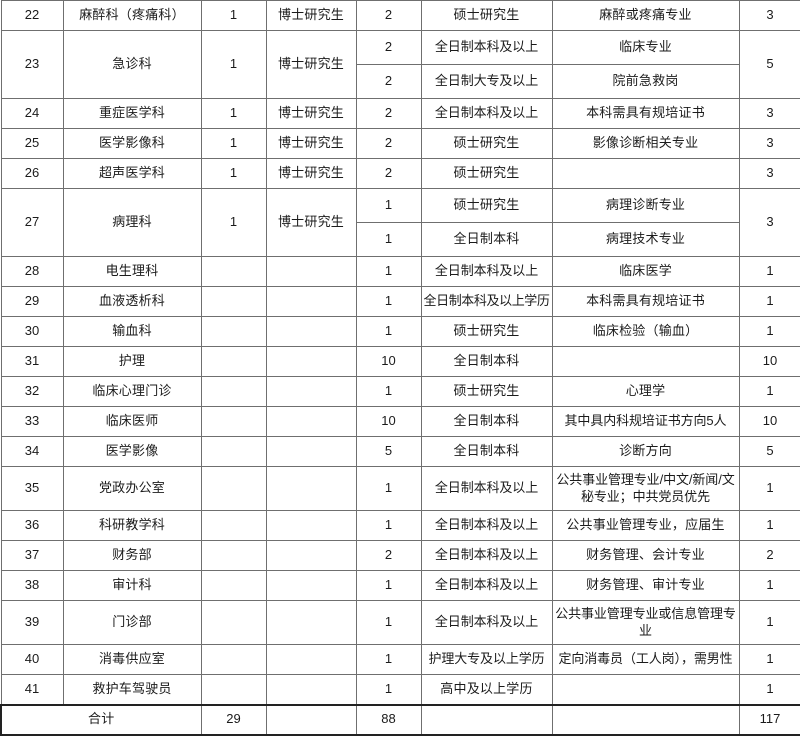  What do you see at coordinates (132, 331) in the screenshot?
I see `department-name: 输血科` at bounding box center [132, 331].